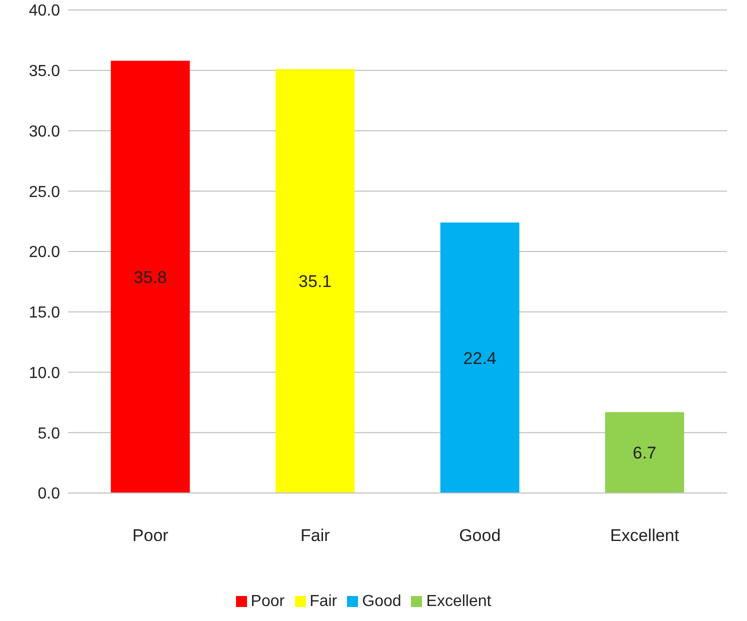 The height and width of the screenshot is (621, 747). What do you see at coordinates (480, 536) in the screenshot?
I see `x-tick-label: Good` at bounding box center [480, 536].